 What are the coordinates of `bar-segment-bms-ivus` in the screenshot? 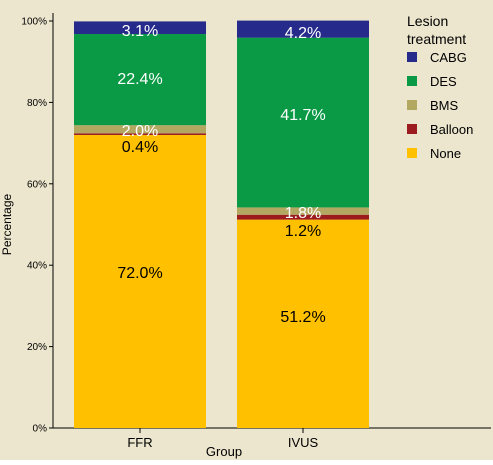 It's located at (303, 211).